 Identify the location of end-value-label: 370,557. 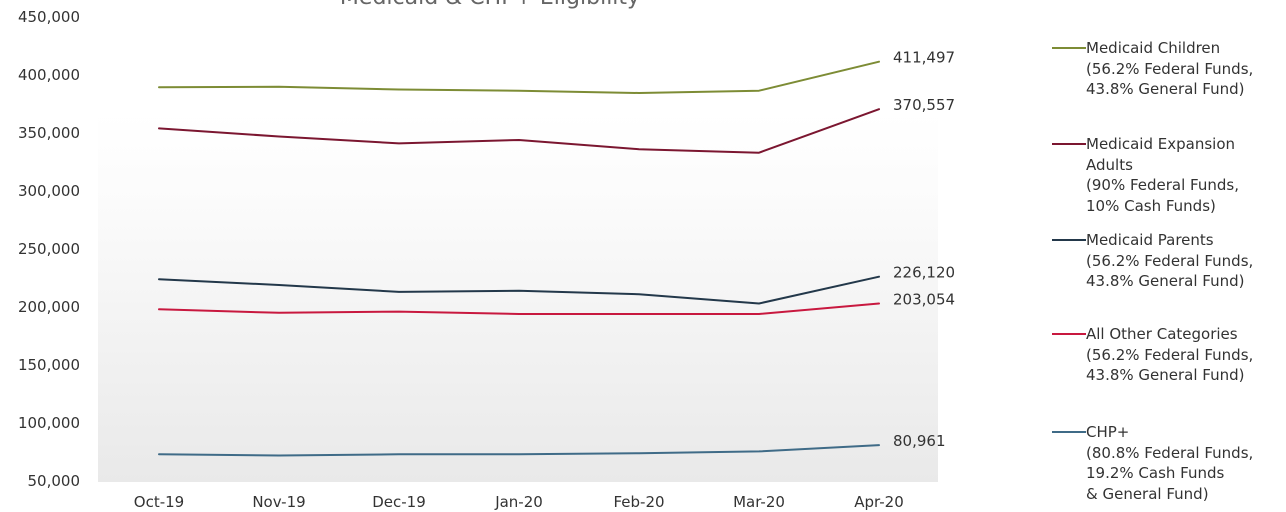
(924, 105).